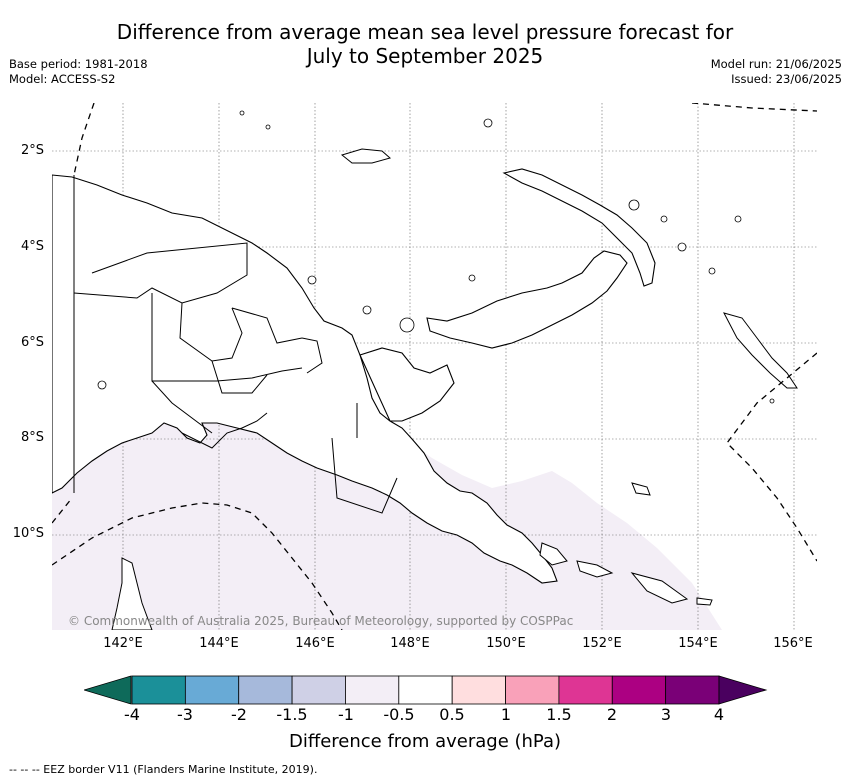 Image resolution: width=850 pixels, height=781 pixels. What do you see at coordinates (224, 430) in the screenshot?
I see `southern-coast-detail` at bounding box center [224, 430].